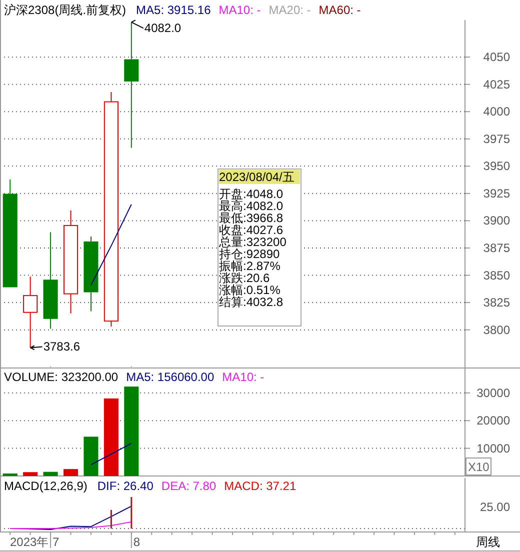 This screenshot has height=552, width=520. I want to click on y-tick-label: 3875, so click(496, 248).